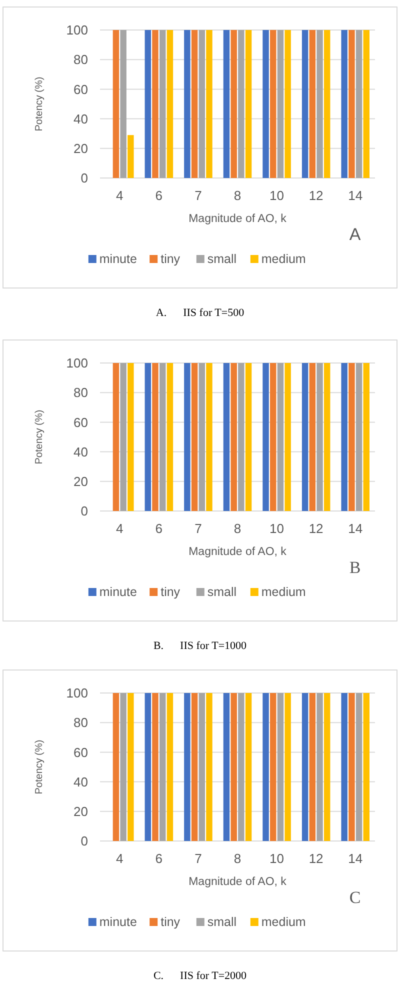 This screenshot has width=407, height=993. I want to click on text: C, so click(355, 897).